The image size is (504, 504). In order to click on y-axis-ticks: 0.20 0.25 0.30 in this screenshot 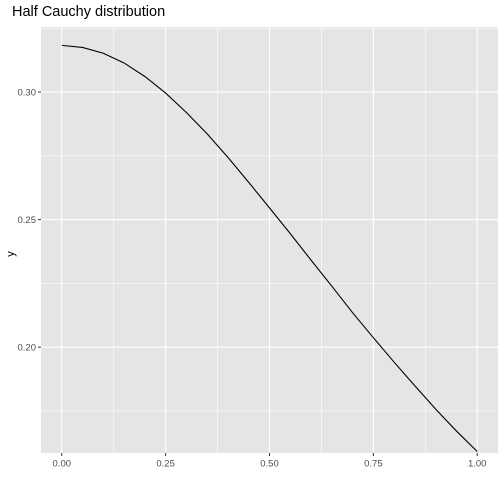, I will do `click(29, 220)`.